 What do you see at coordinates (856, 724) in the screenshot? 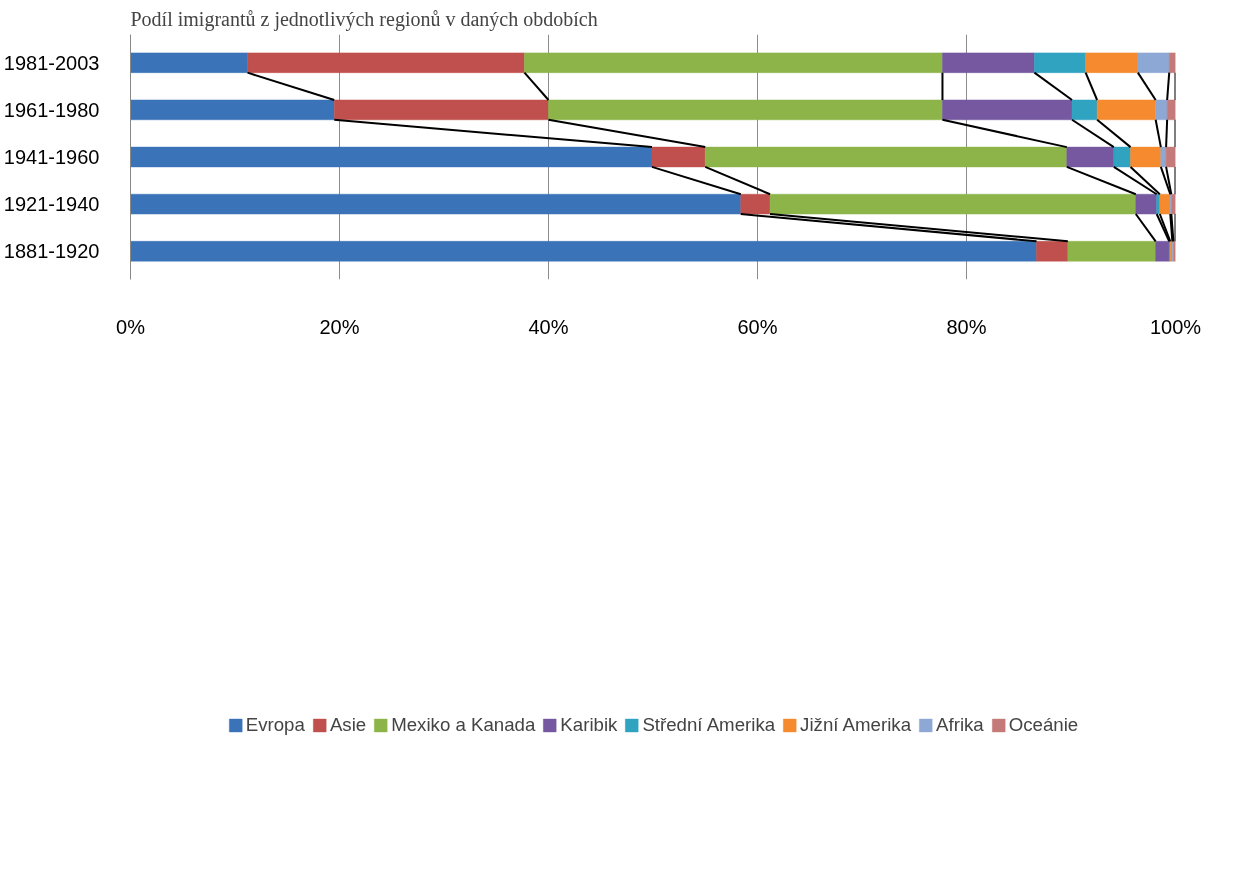
I see `legend-label: Jižní Amerika` at bounding box center [856, 724].